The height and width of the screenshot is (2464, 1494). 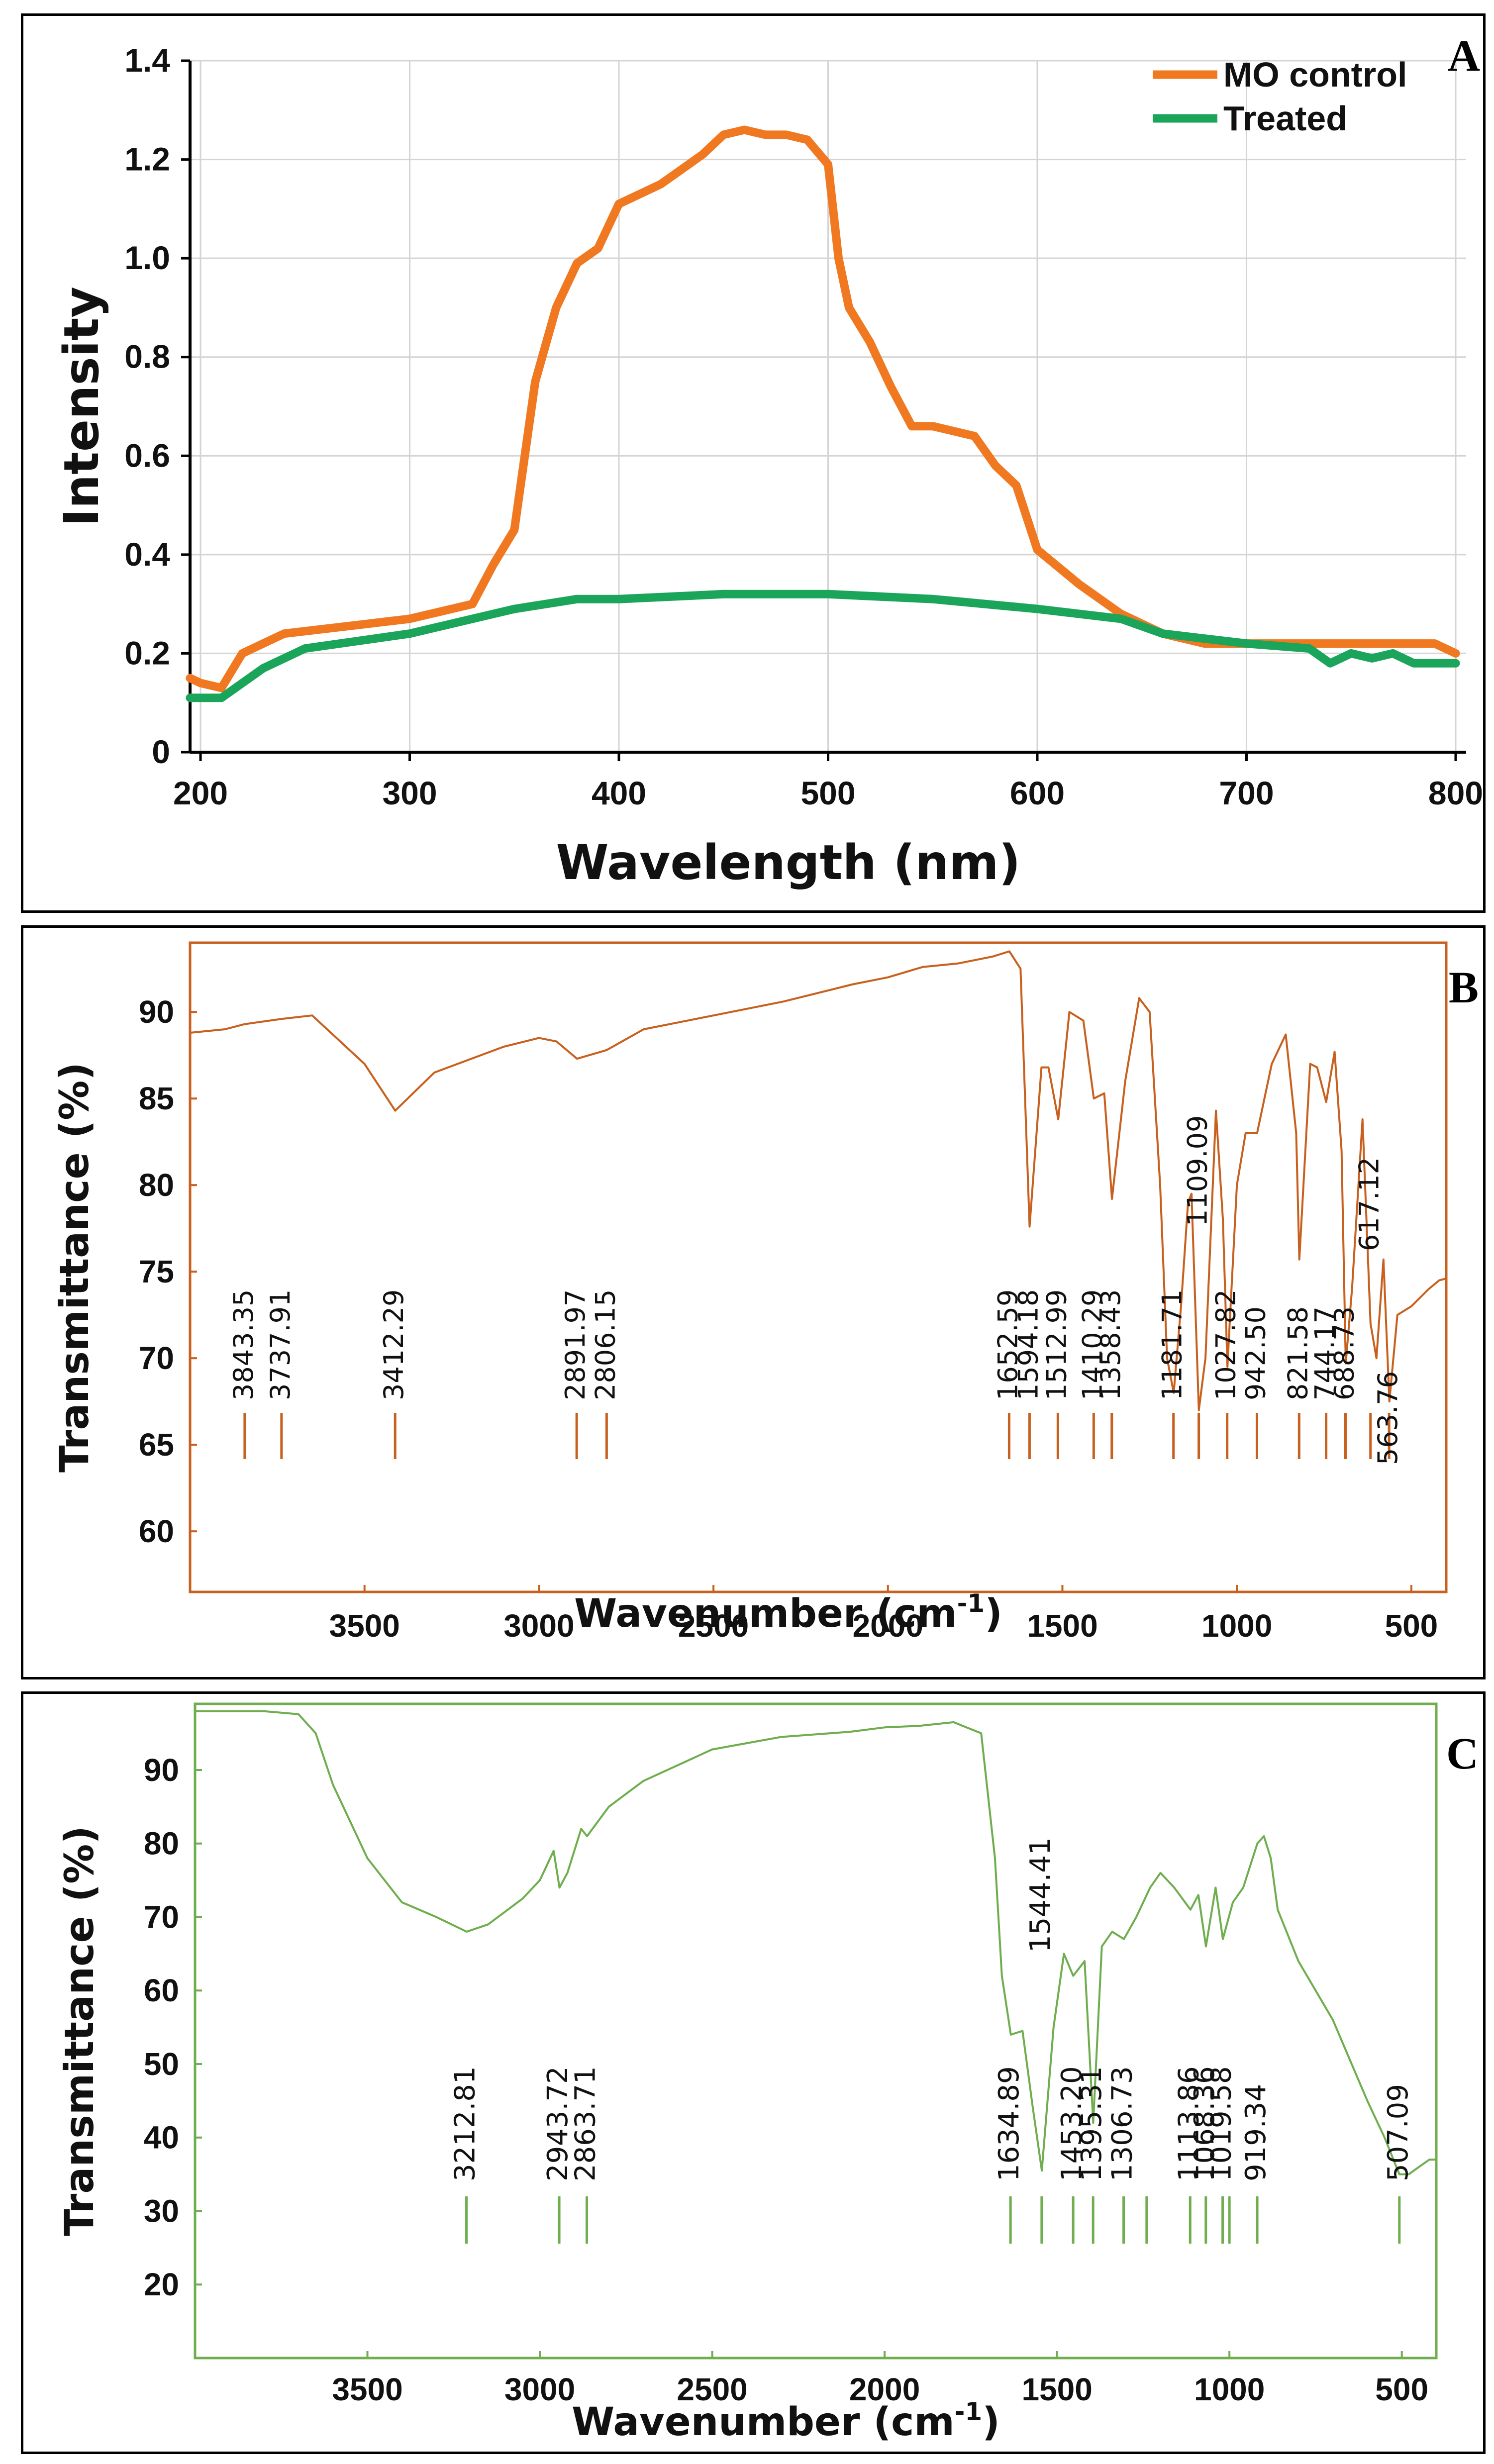 I want to click on x-tick-label: 800, so click(x=1456, y=793).